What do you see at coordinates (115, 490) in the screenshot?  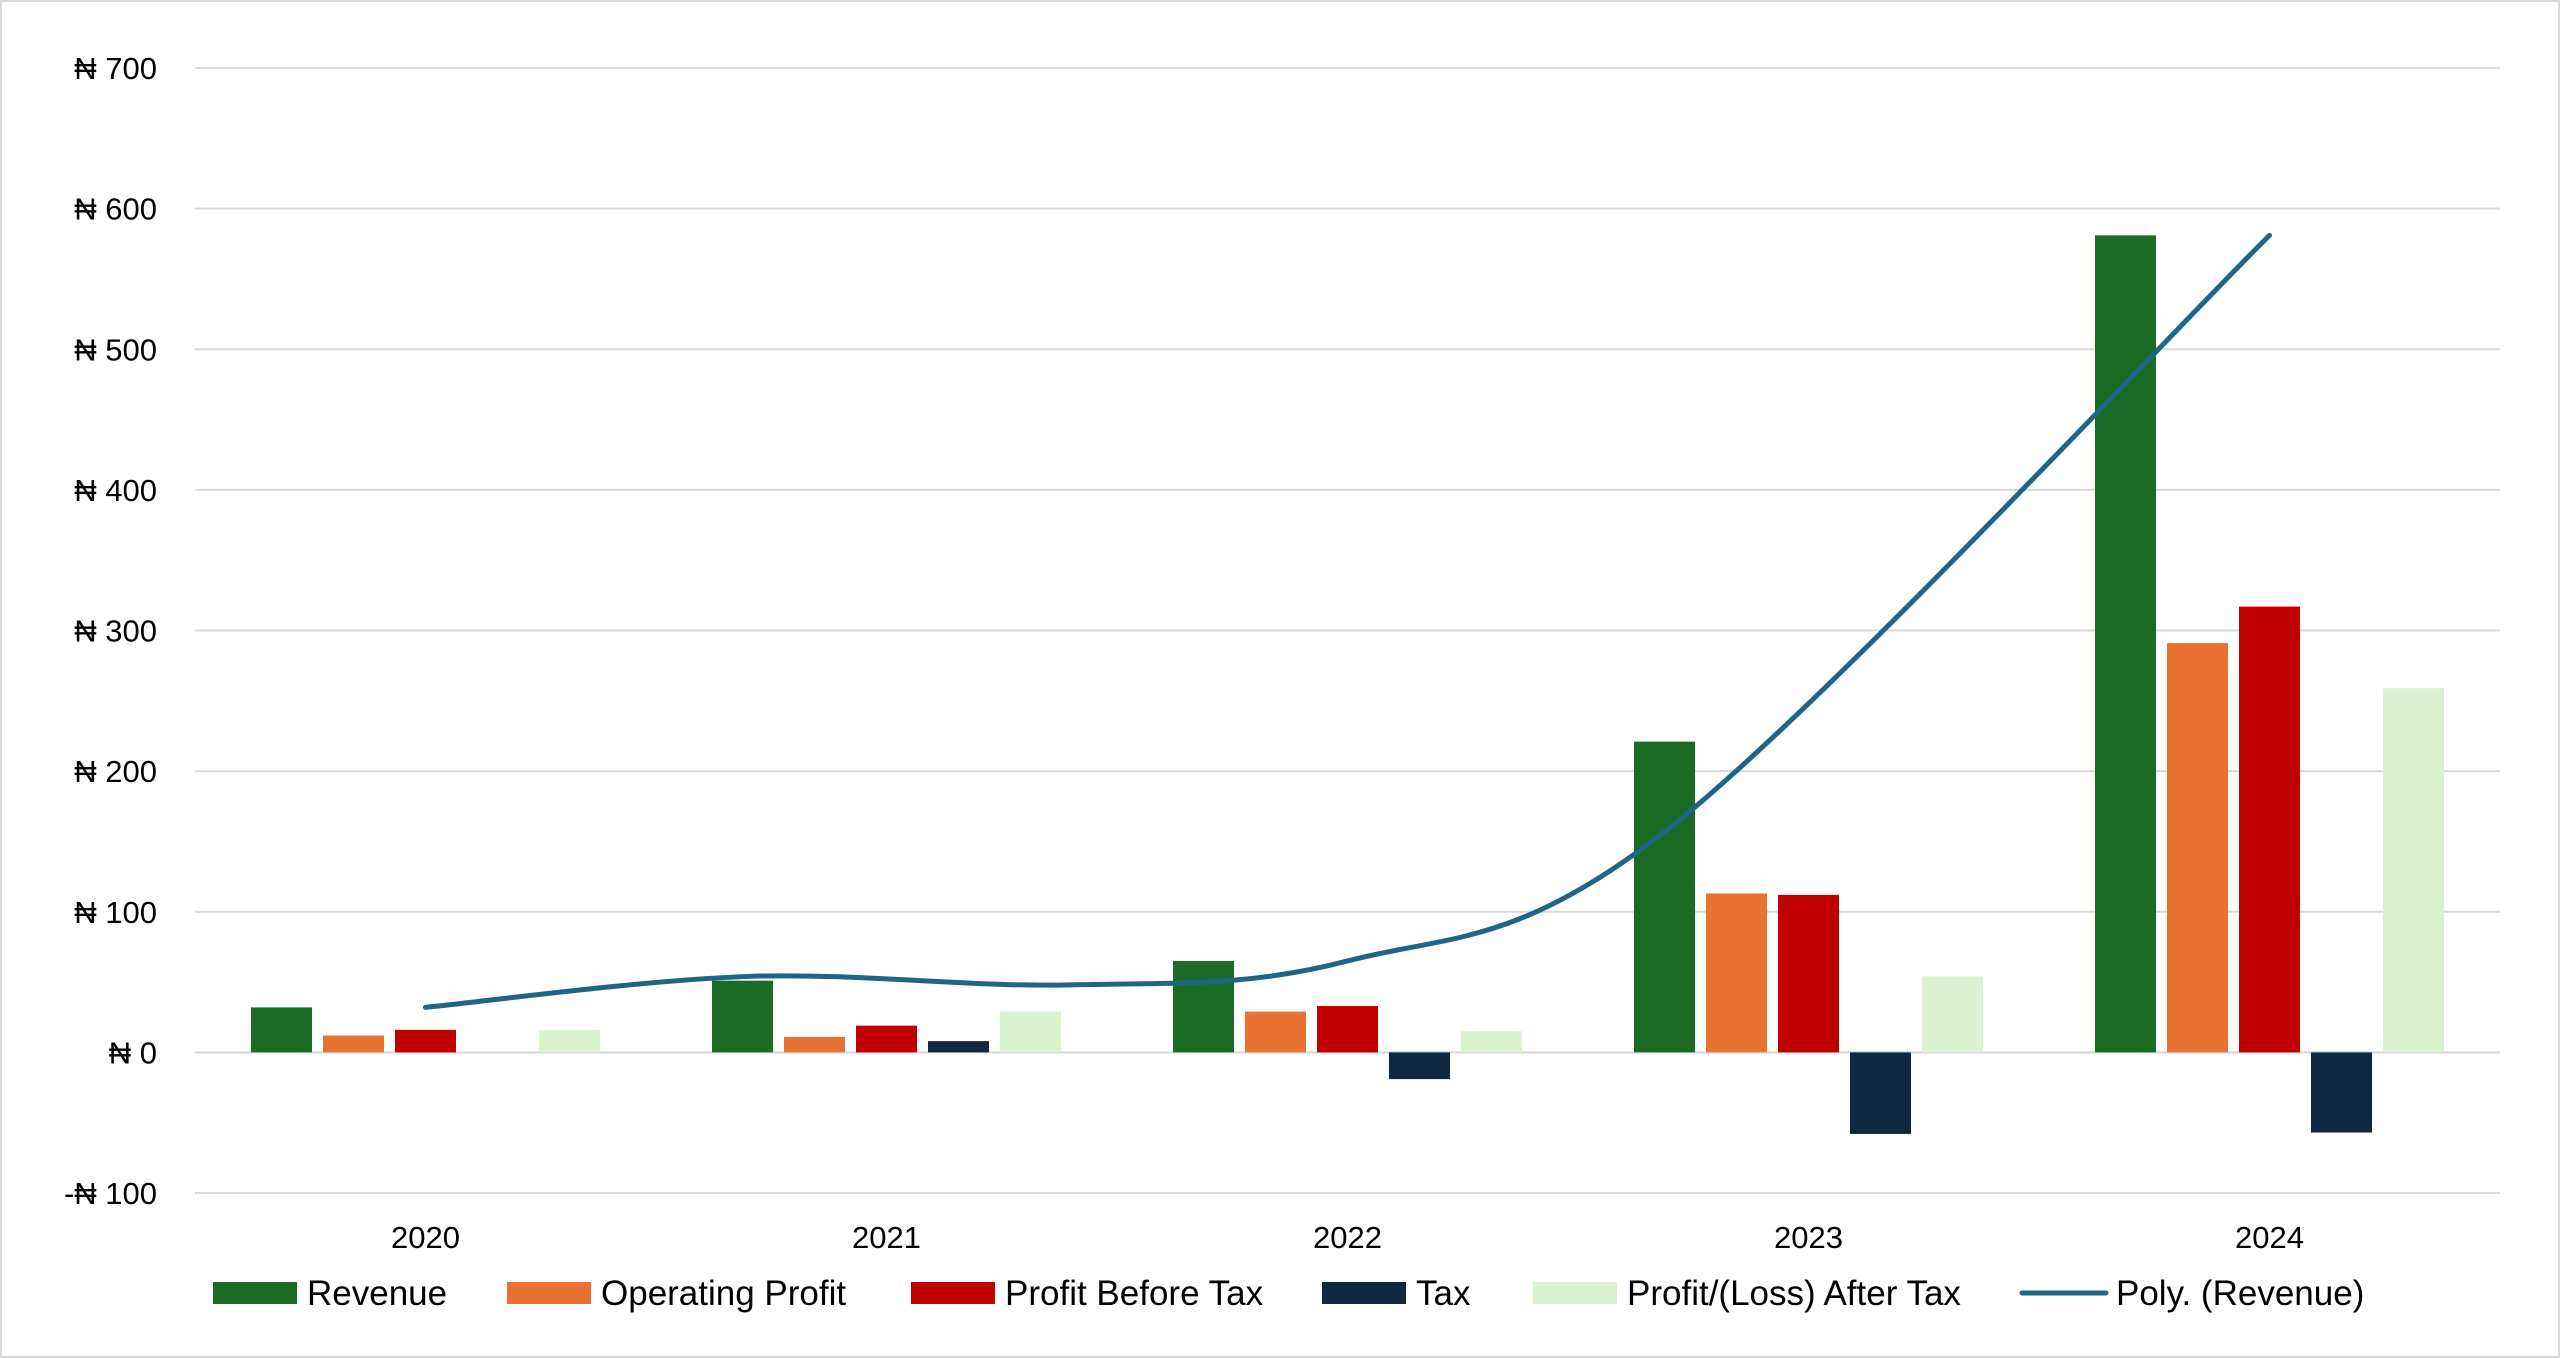 I see `y-tick-label: ₦ 400` at bounding box center [115, 490].